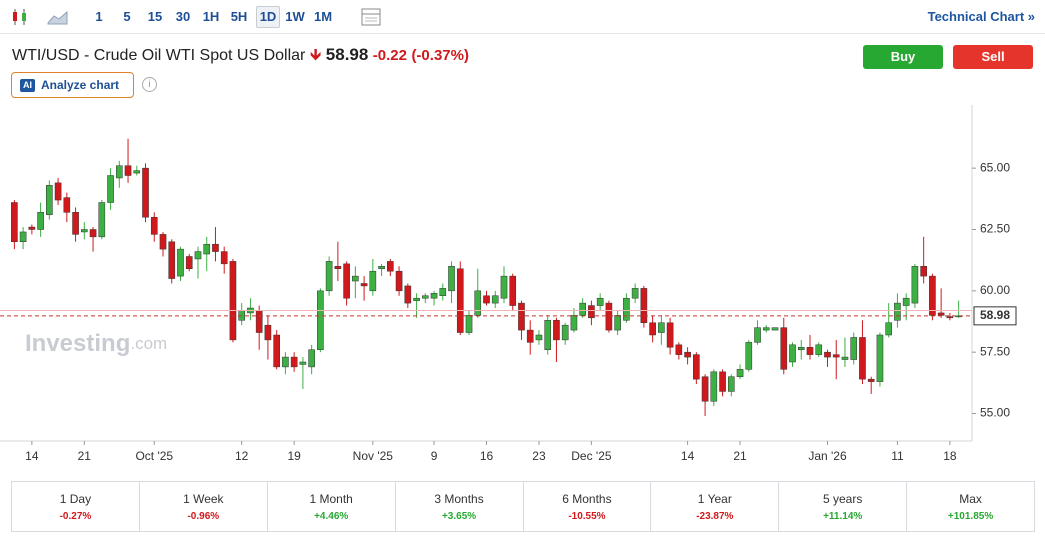  I want to click on interval-button: 1M, so click(323, 16).